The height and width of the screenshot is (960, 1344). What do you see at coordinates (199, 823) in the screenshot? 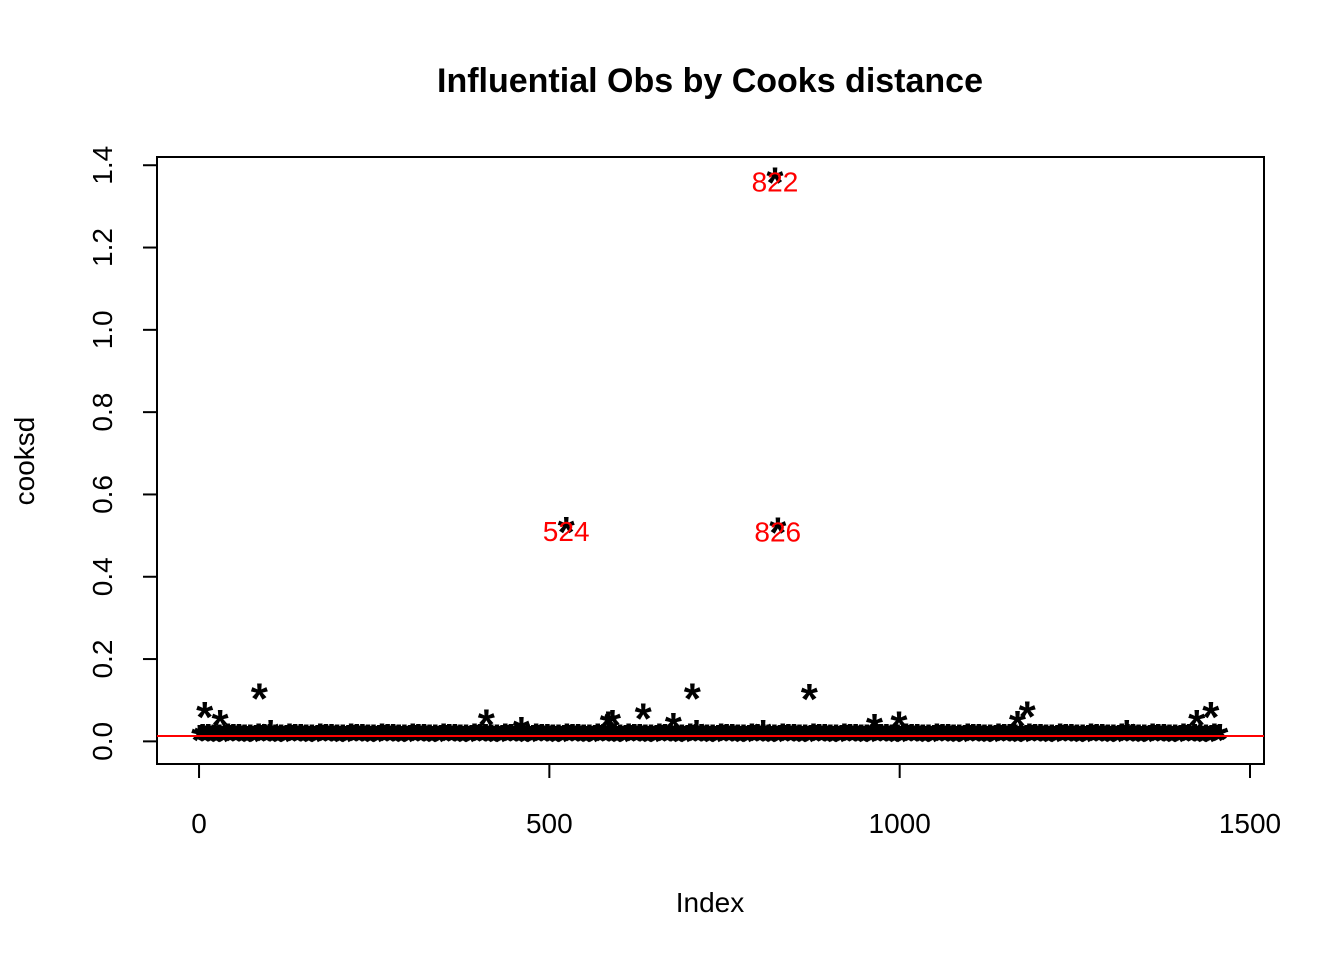
I see `x-tick-label: 0` at bounding box center [199, 823].